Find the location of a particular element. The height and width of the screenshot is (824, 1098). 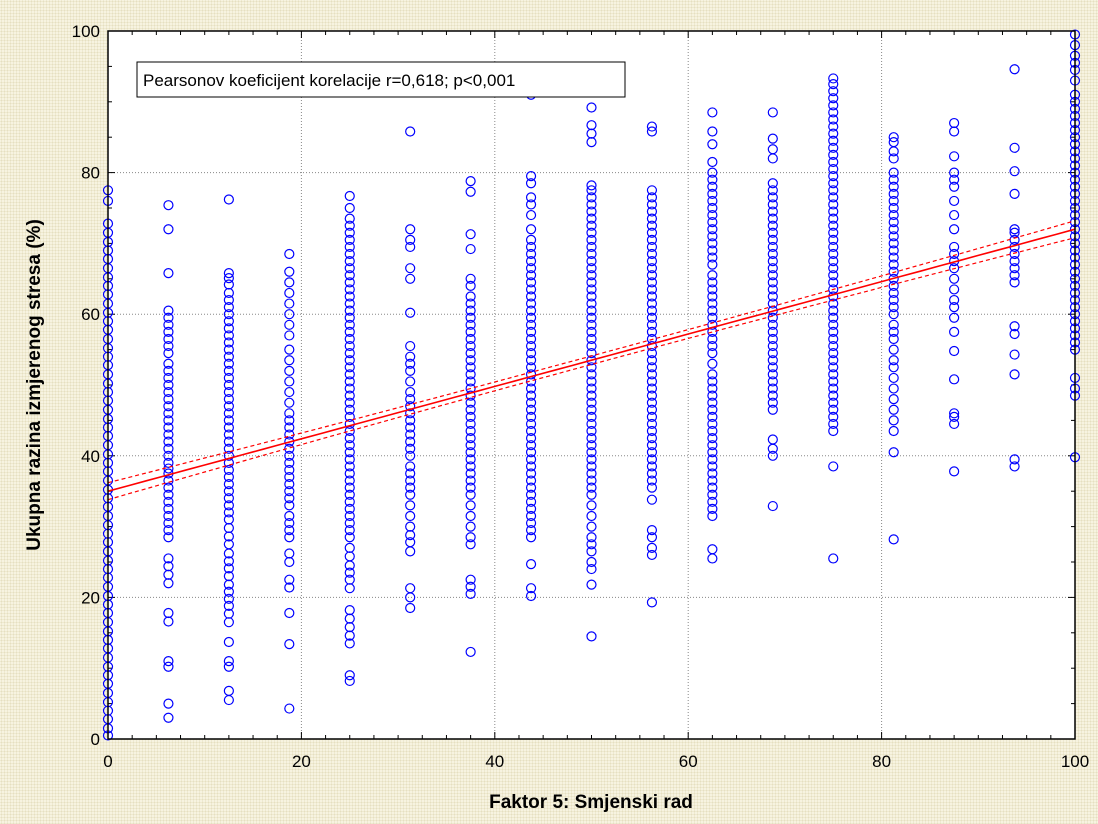

y-tick-label: 20 is located at coordinates (90, 597).